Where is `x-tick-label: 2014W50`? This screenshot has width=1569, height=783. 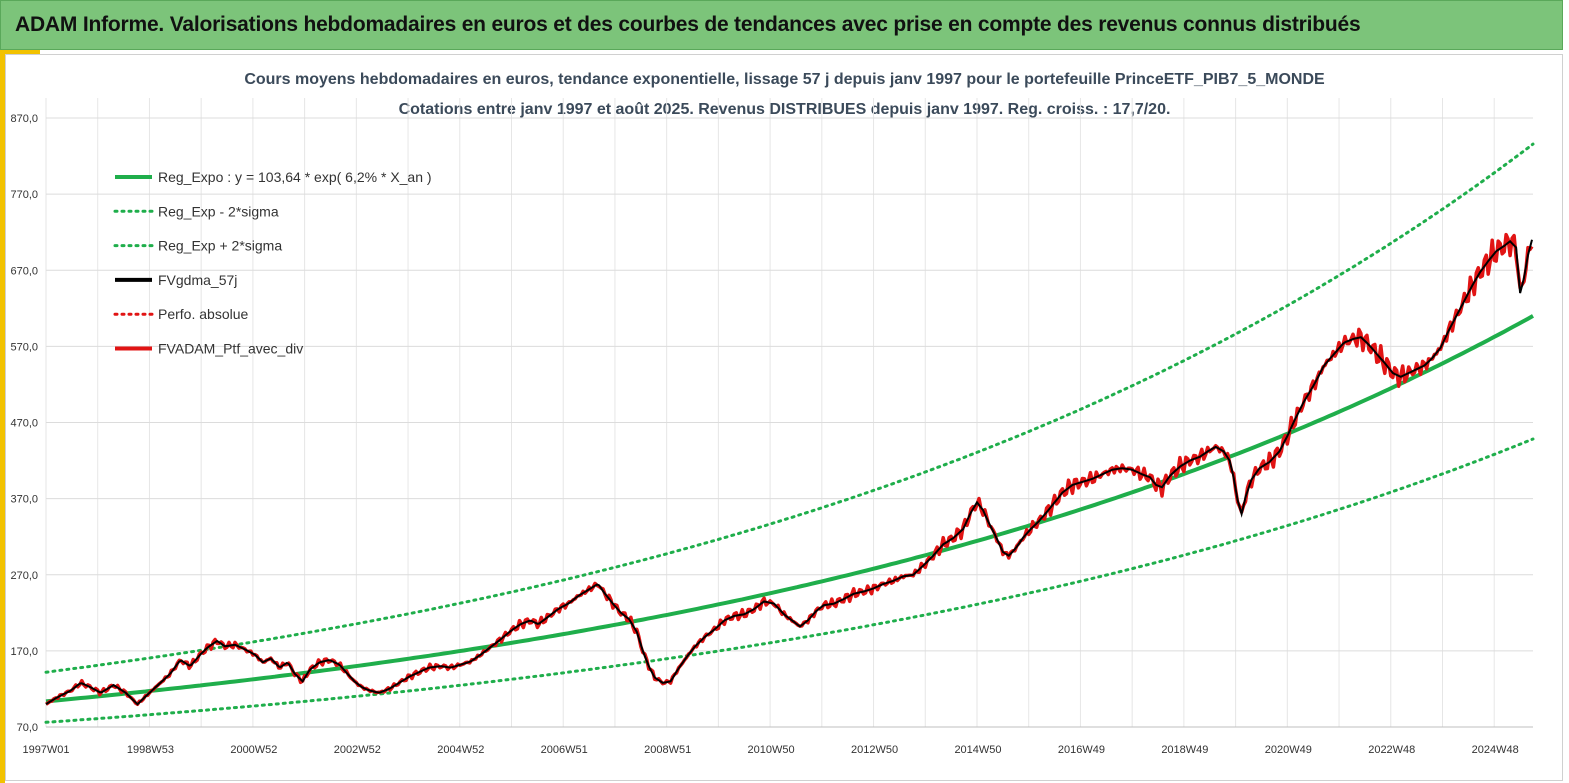 x-tick-label: 2014W50 is located at coordinates (977, 750).